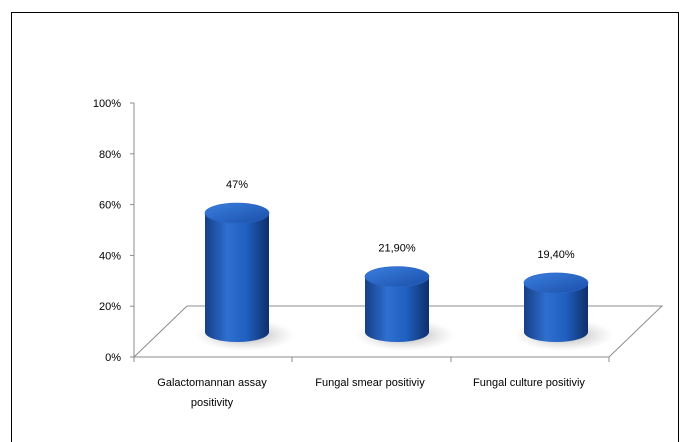 This screenshot has height=442, width=683. Describe the element at coordinates (110, 307) in the screenshot. I see `y-tick-label: 20%` at that location.